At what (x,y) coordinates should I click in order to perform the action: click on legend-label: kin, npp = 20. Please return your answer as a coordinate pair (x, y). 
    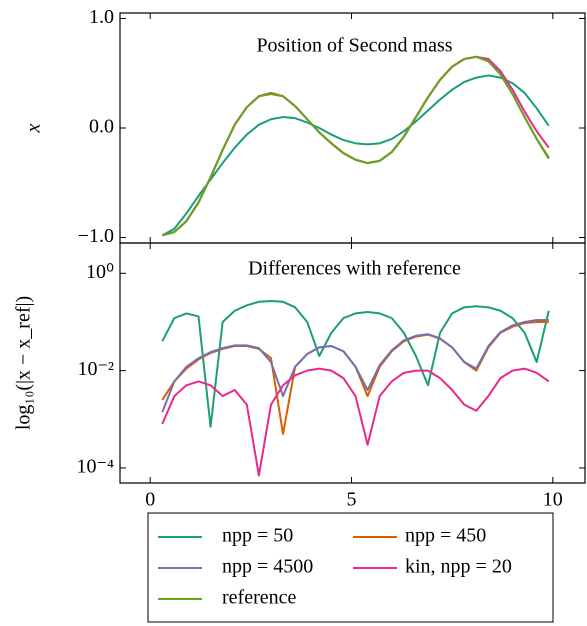
    Looking at the image, I should click on (458, 567).